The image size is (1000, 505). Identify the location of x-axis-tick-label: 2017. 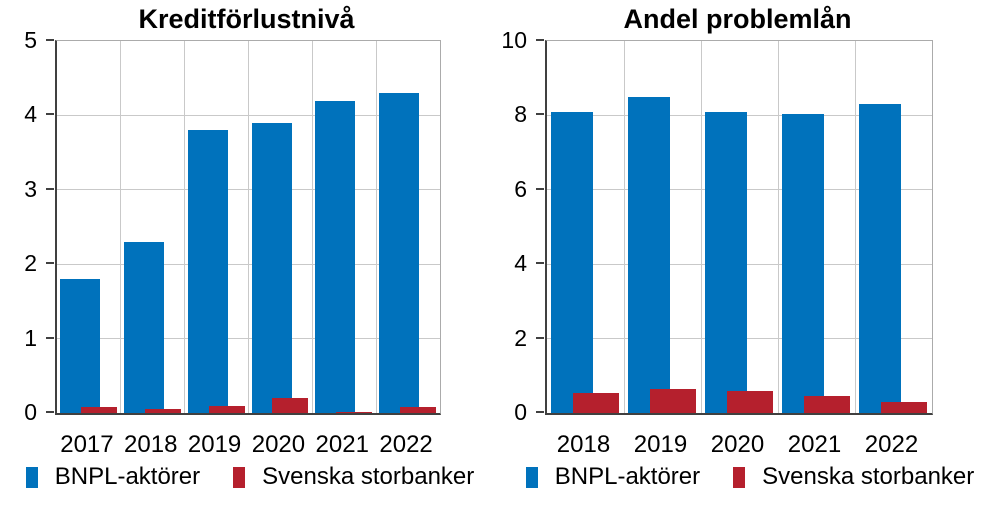
(87, 444).